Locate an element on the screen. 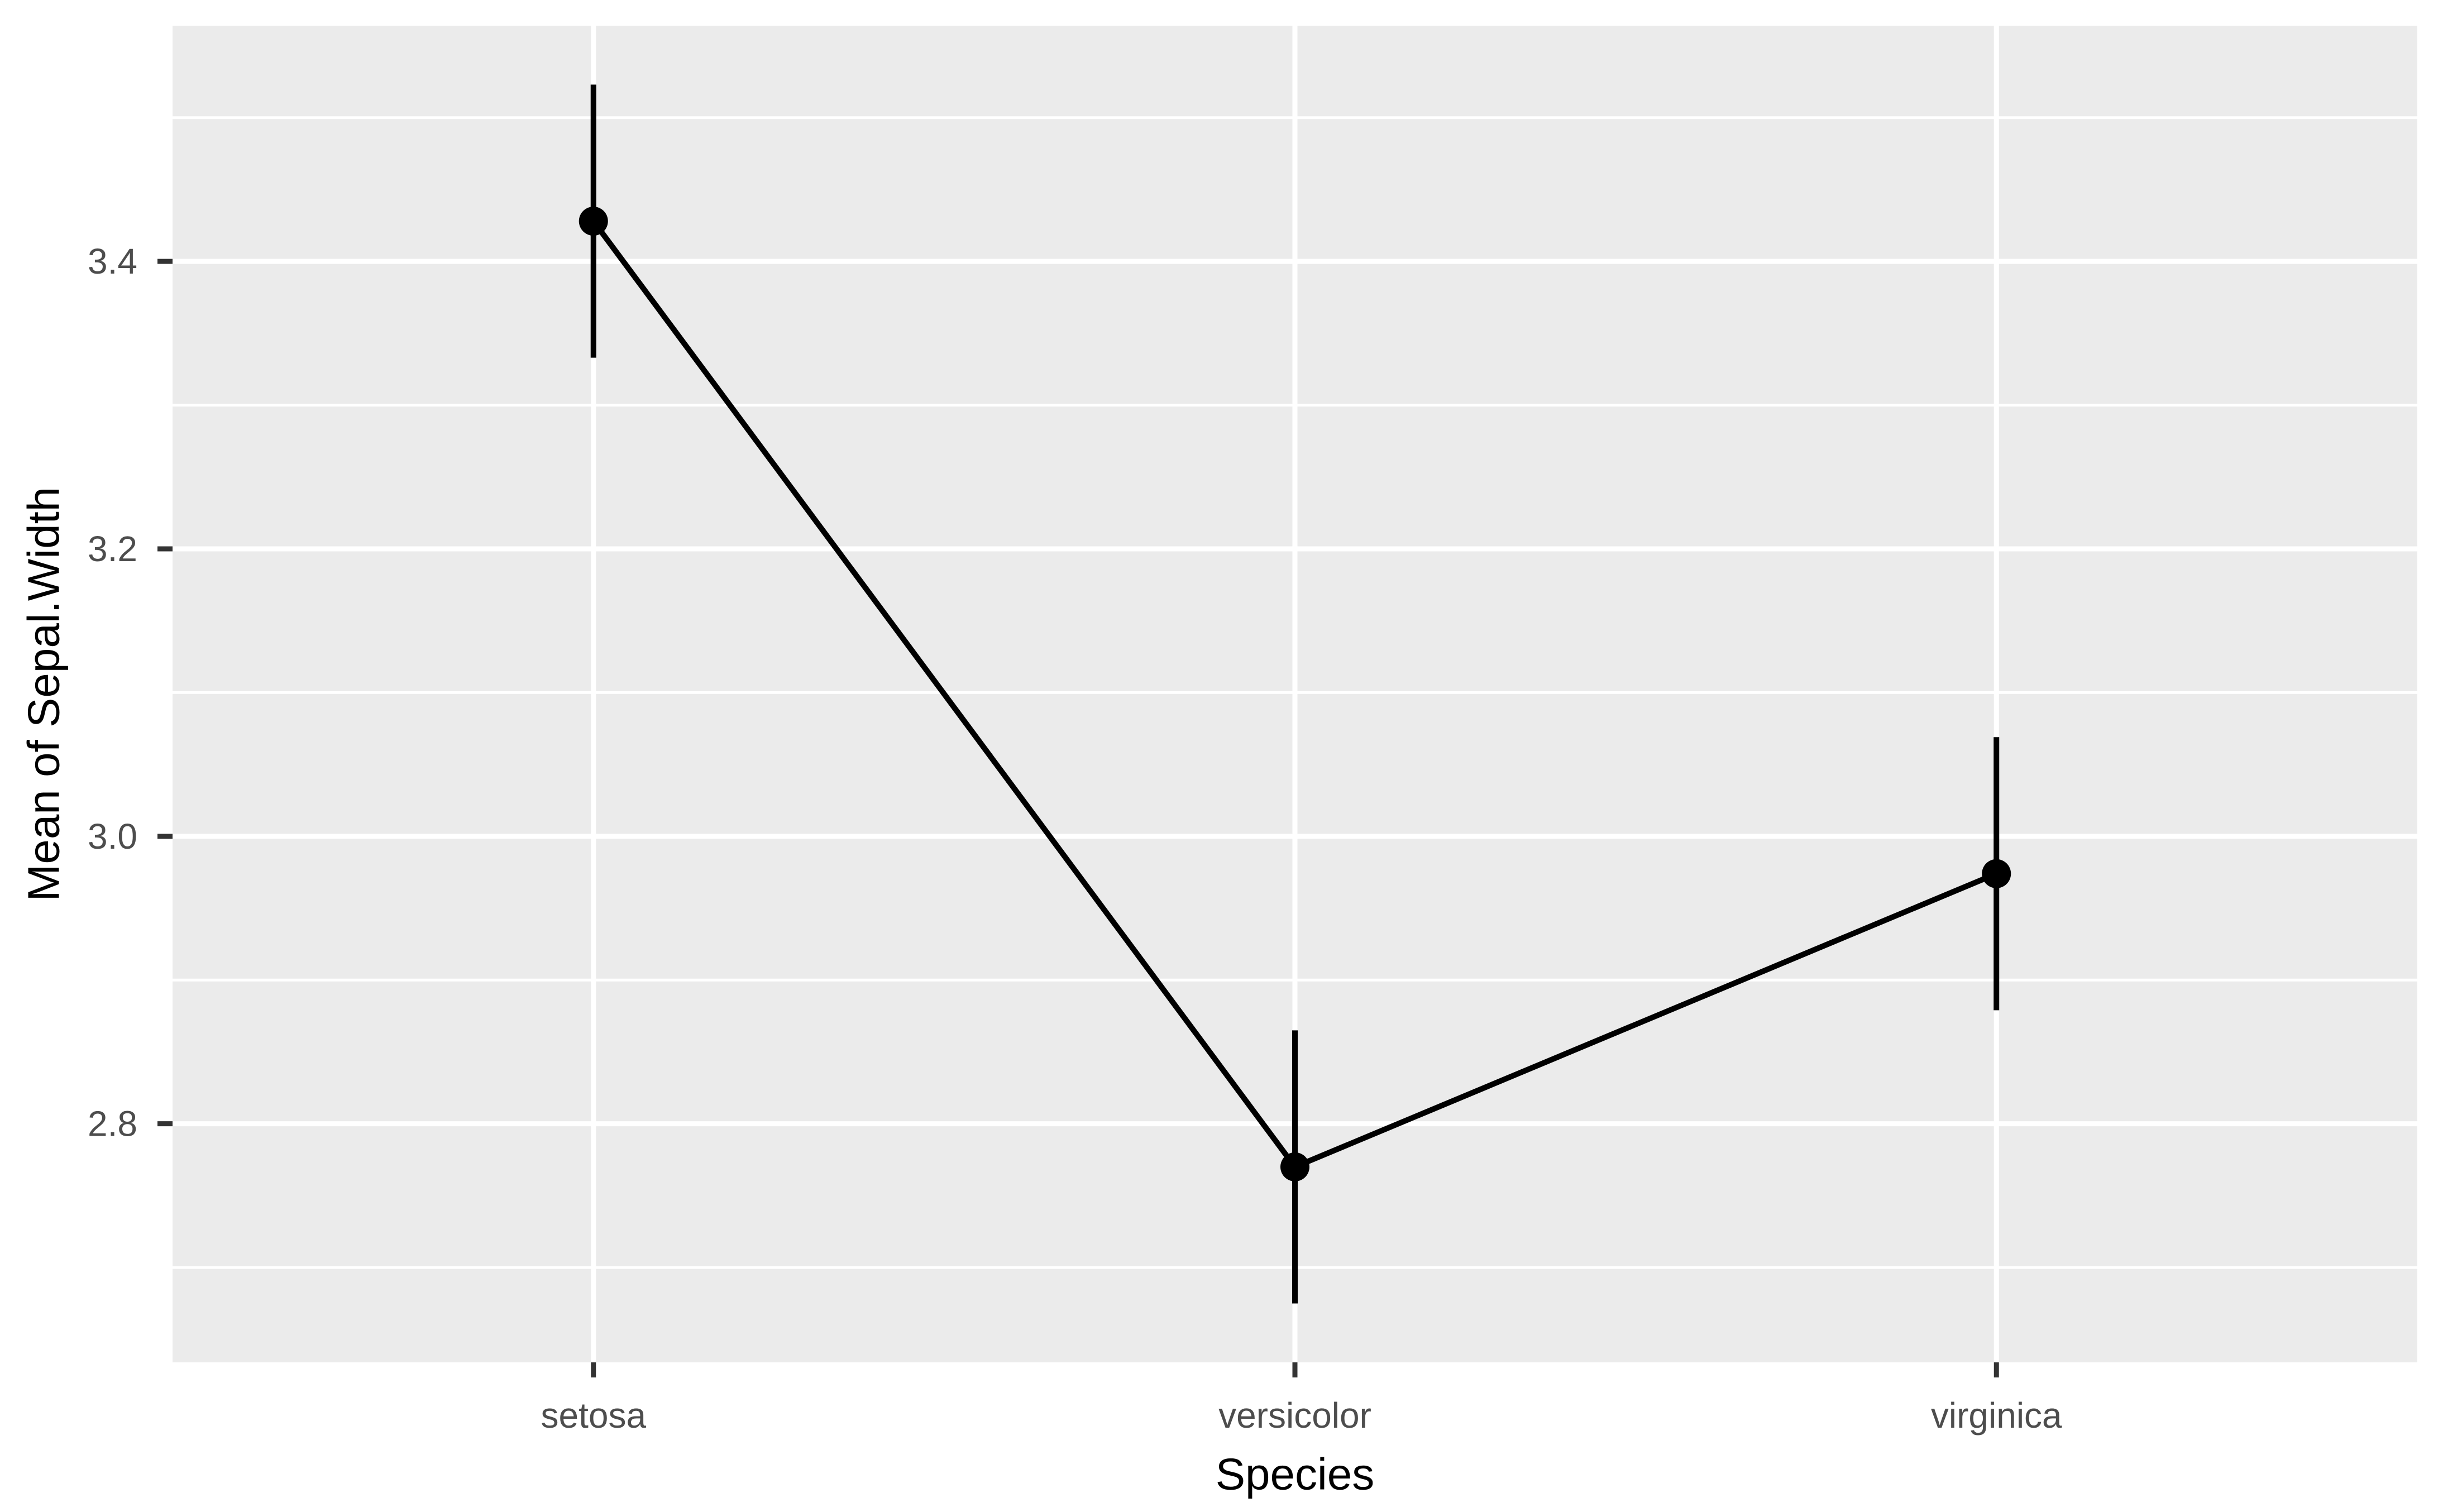 This screenshot has height=1512, width=2443. x-tick-label: setosa is located at coordinates (593, 1415).